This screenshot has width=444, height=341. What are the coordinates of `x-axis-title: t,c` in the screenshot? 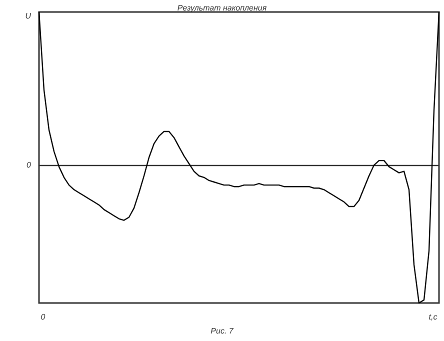 It's located at (433, 317).